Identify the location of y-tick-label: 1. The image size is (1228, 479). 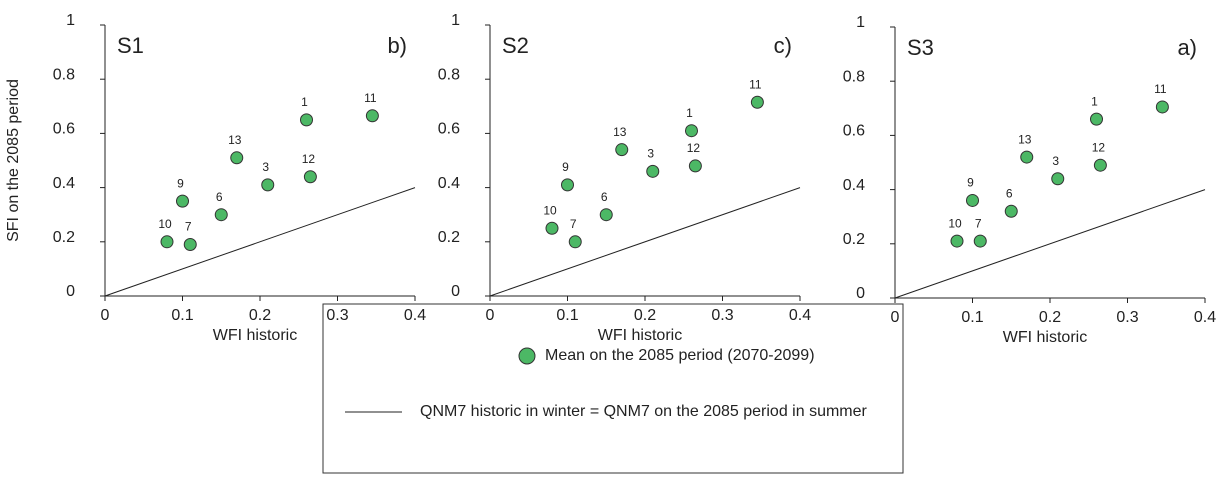
(455, 20).